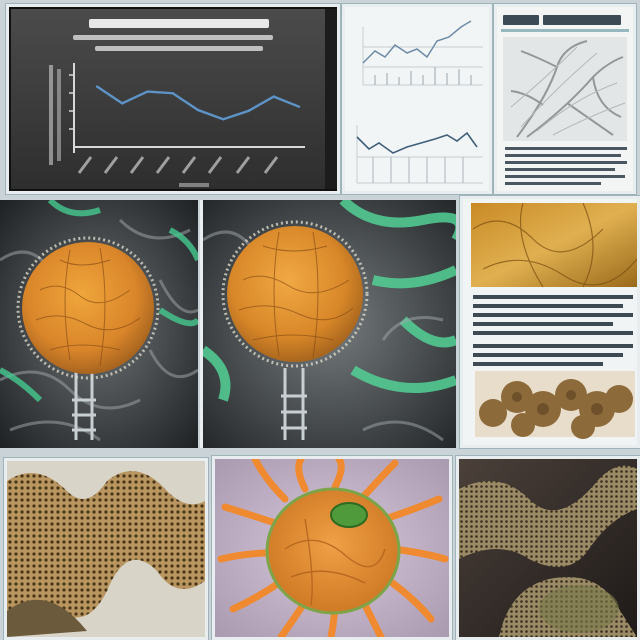  What do you see at coordinates (562, 20) in the screenshot?
I see `doc-heading-scribble` at bounding box center [562, 20].